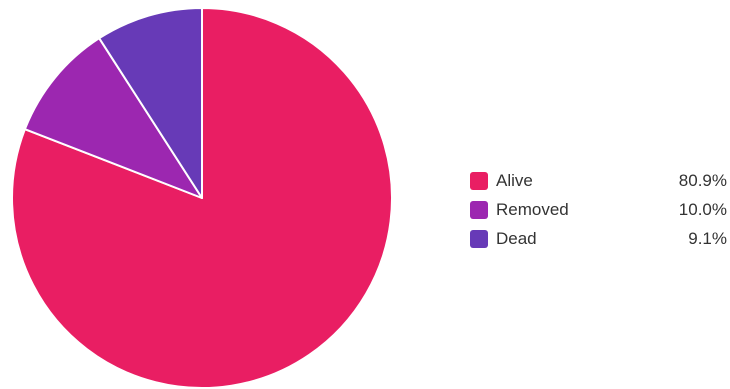  I want to click on legend-value-alive: 80.9%, so click(702, 180).